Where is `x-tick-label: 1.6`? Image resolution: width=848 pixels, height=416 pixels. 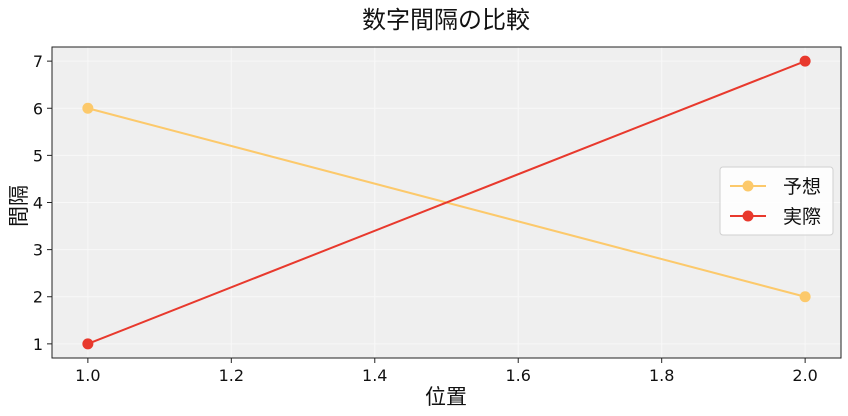
x-tick-label: 1.6 is located at coordinates (518, 375).